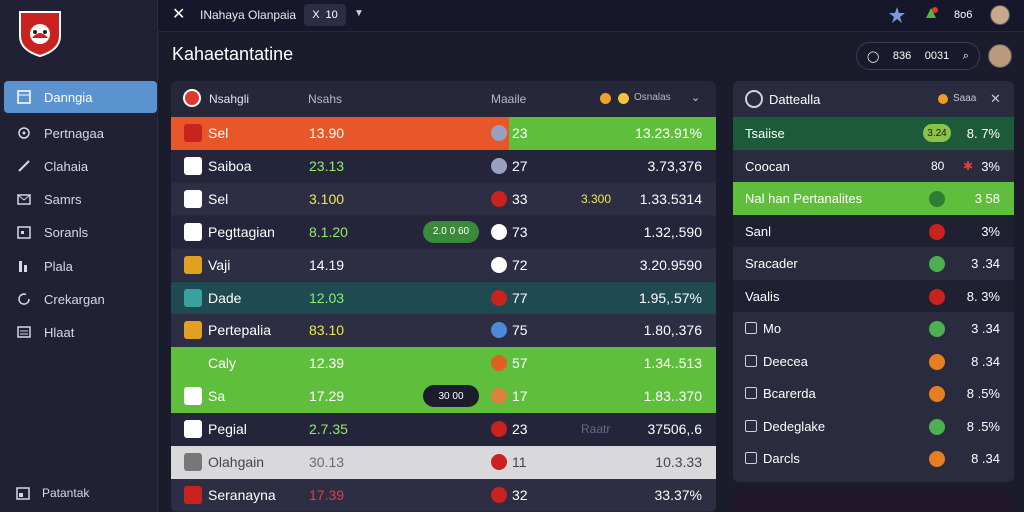 This screenshot has width=1024, height=512. I want to click on sidebar-item-7: Hlaat, so click(80, 332).